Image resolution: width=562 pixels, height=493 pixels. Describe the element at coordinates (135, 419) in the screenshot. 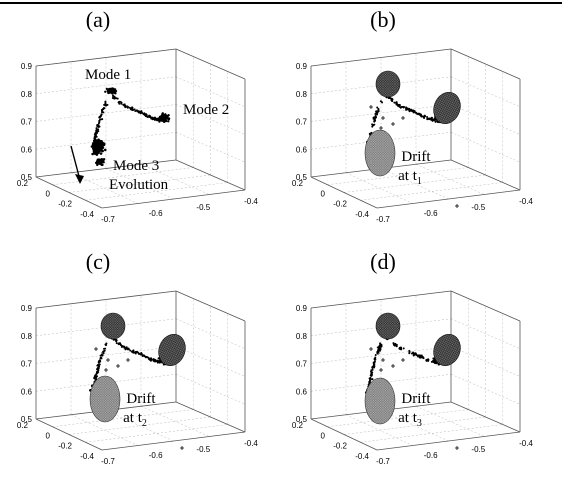

I see `annotation-at-time: at t2` at that location.